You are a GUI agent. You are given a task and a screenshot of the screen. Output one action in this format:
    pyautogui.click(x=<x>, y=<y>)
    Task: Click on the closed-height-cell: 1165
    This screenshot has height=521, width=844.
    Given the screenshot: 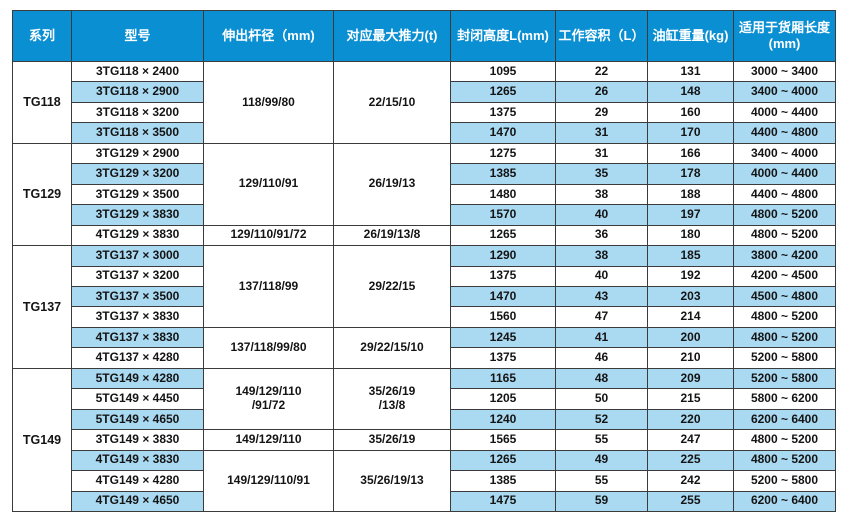 What is the action you would take?
    pyautogui.click(x=503, y=378)
    